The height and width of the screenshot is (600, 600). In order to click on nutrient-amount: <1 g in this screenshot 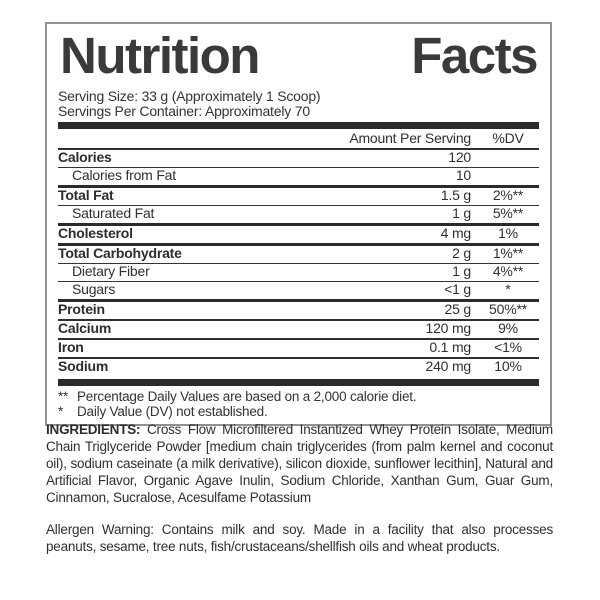, I will do `click(457, 289)`.